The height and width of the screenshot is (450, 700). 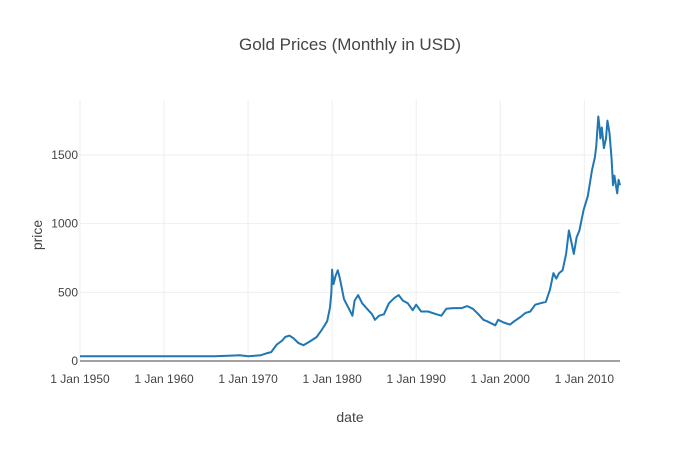 I want to click on x-axis-title: date, so click(x=349, y=417).